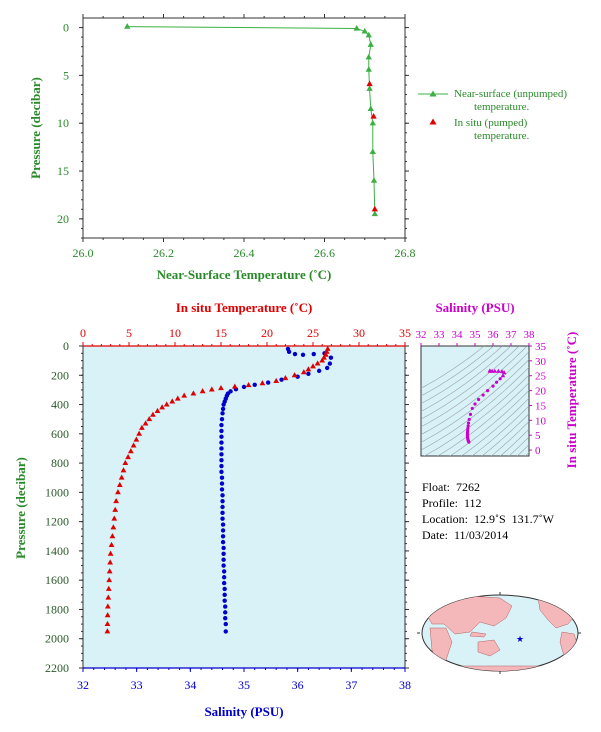  Describe the element at coordinates (520, 640) in the screenshot. I see `float-location-marker: ★` at that location.